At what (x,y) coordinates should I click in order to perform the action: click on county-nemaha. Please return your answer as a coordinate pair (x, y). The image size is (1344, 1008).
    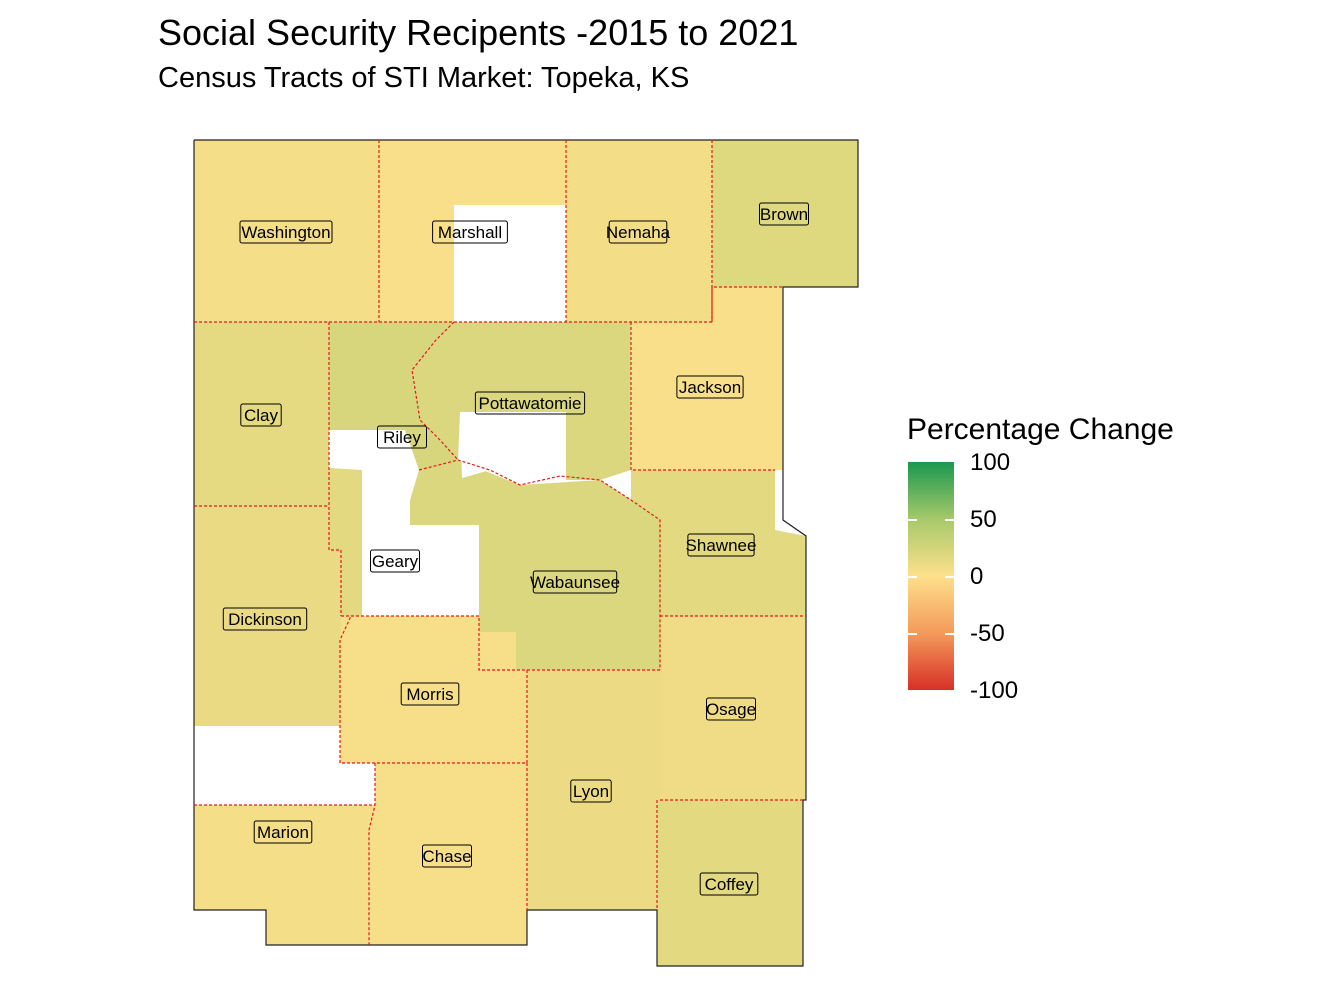
    Looking at the image, I should click on (639, 231).